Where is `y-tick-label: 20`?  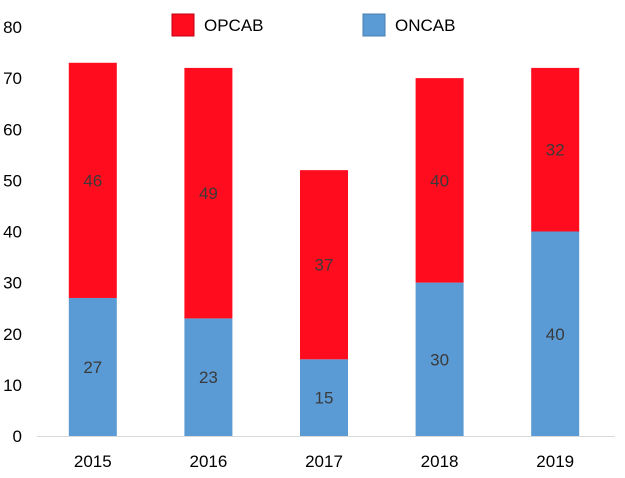 y-tick-label: 20 is located at coordinates (12, 334).